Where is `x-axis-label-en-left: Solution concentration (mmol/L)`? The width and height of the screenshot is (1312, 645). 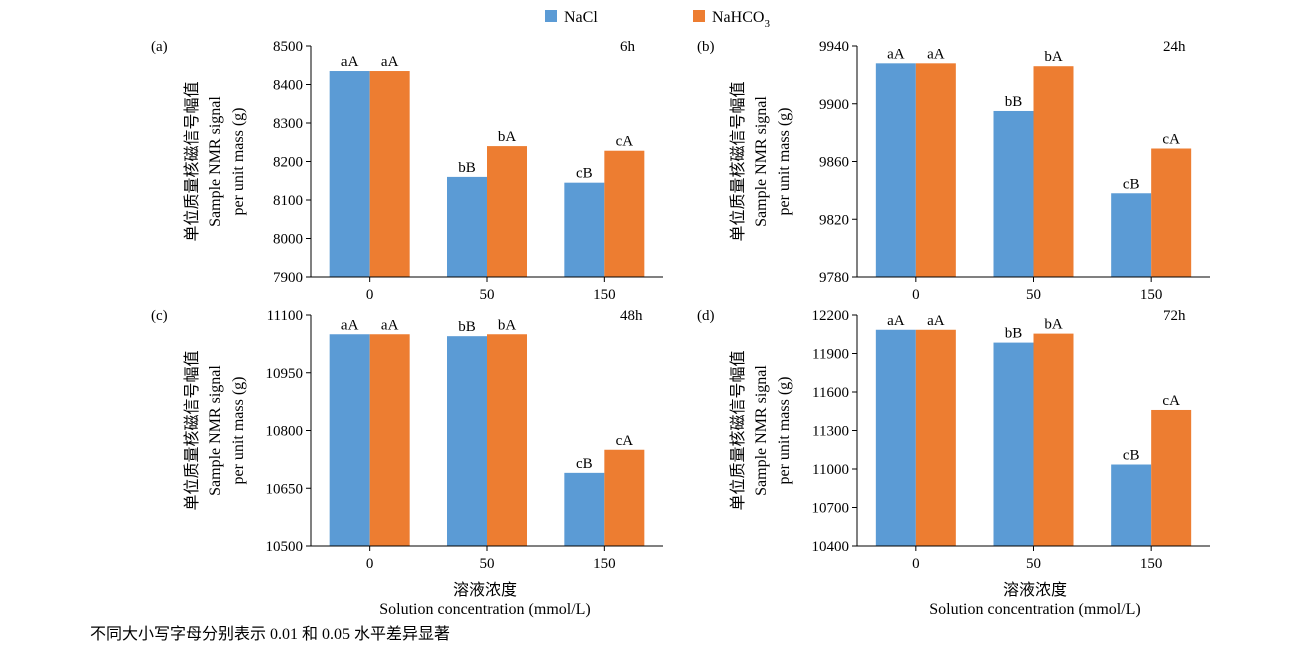 x-axis-label-en-left: Solution concentration (mmol/L) is located at coordinates (485, 609).